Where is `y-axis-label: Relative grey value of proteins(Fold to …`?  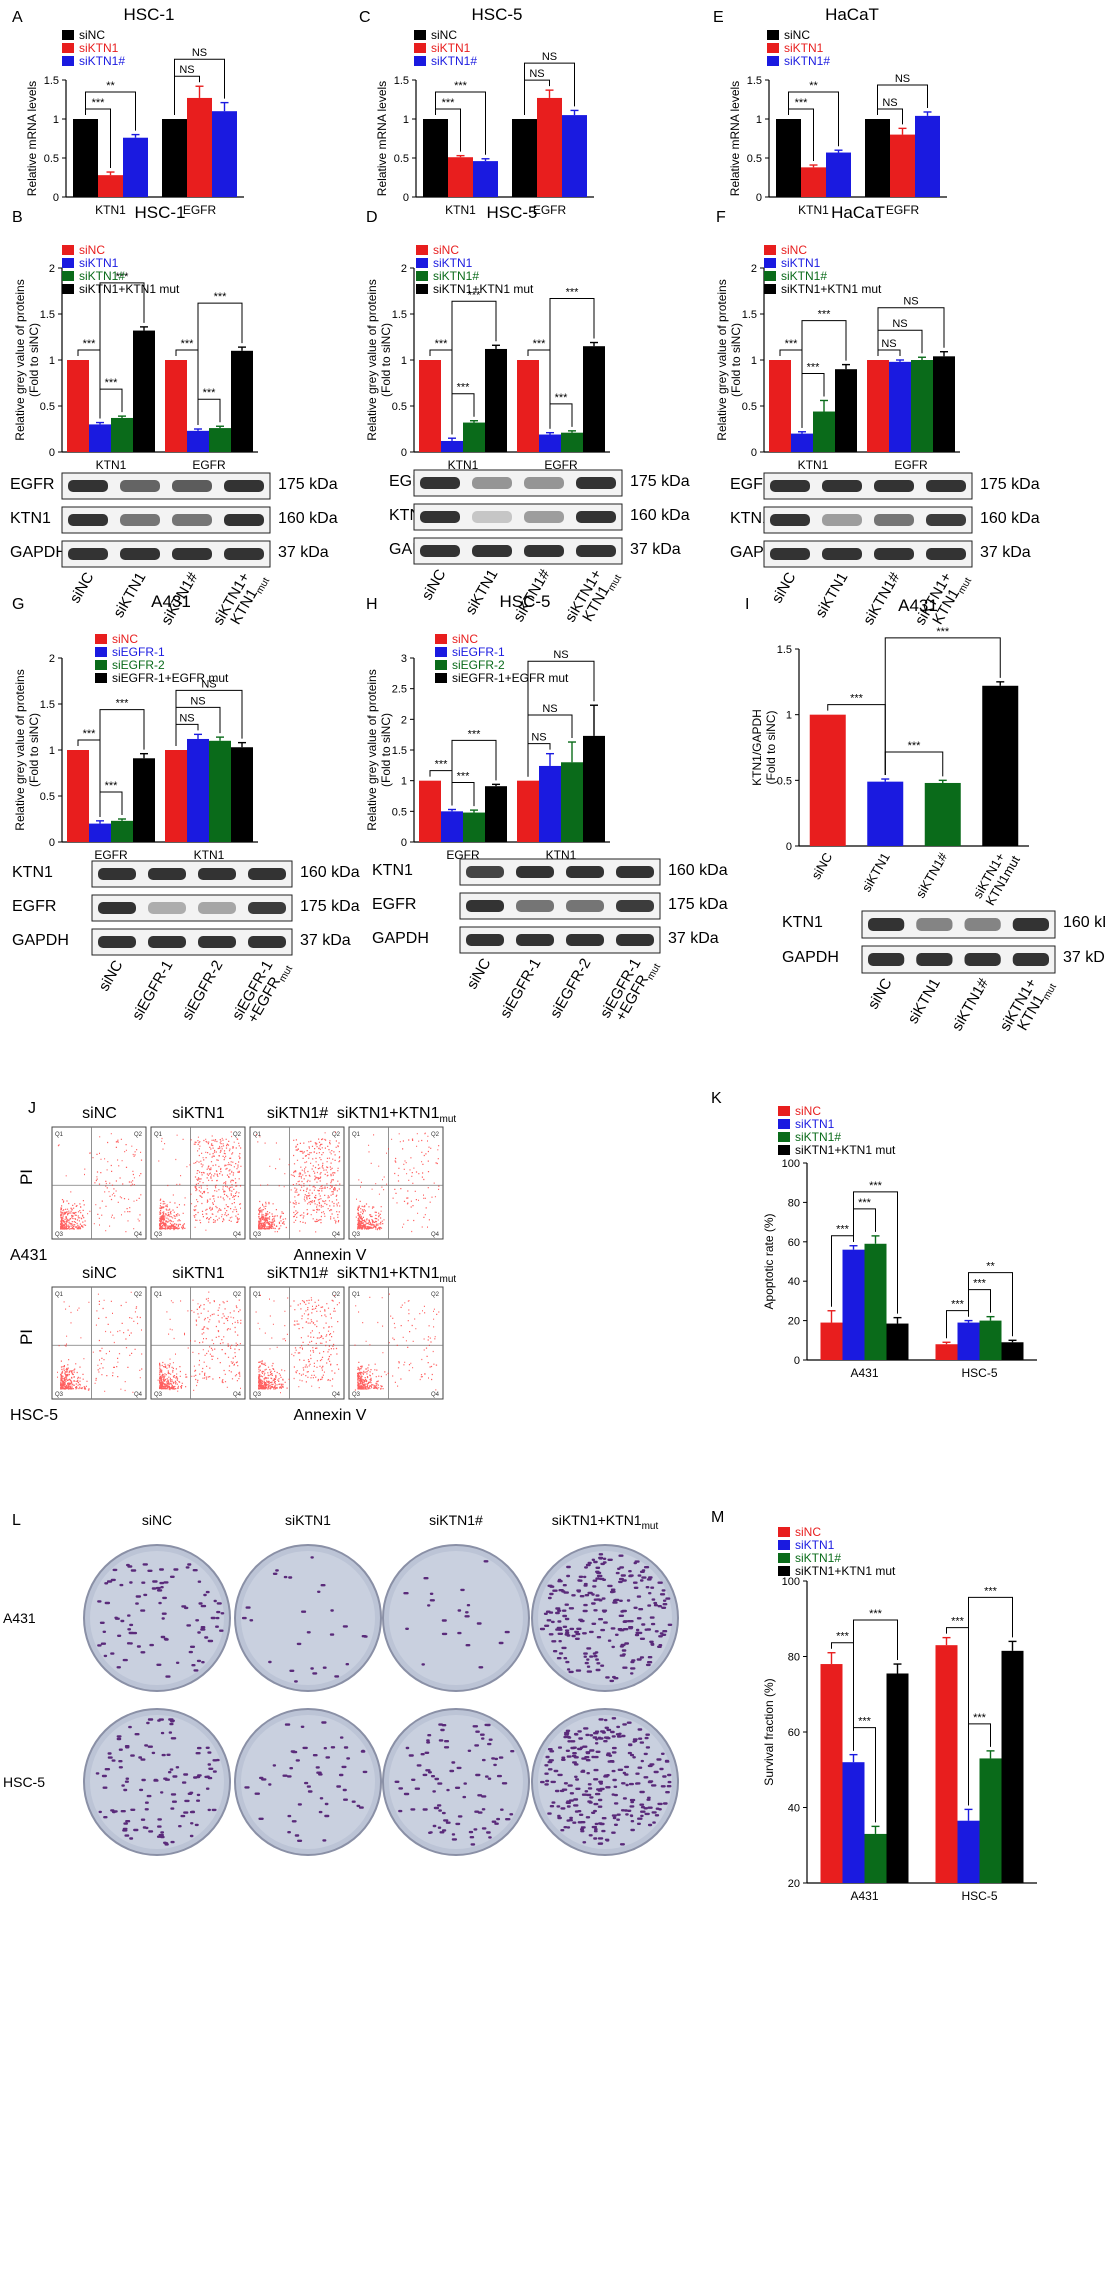 y-axis-label: Relative grey value of proteins(Fold to … is located at coordinates (729, 359).